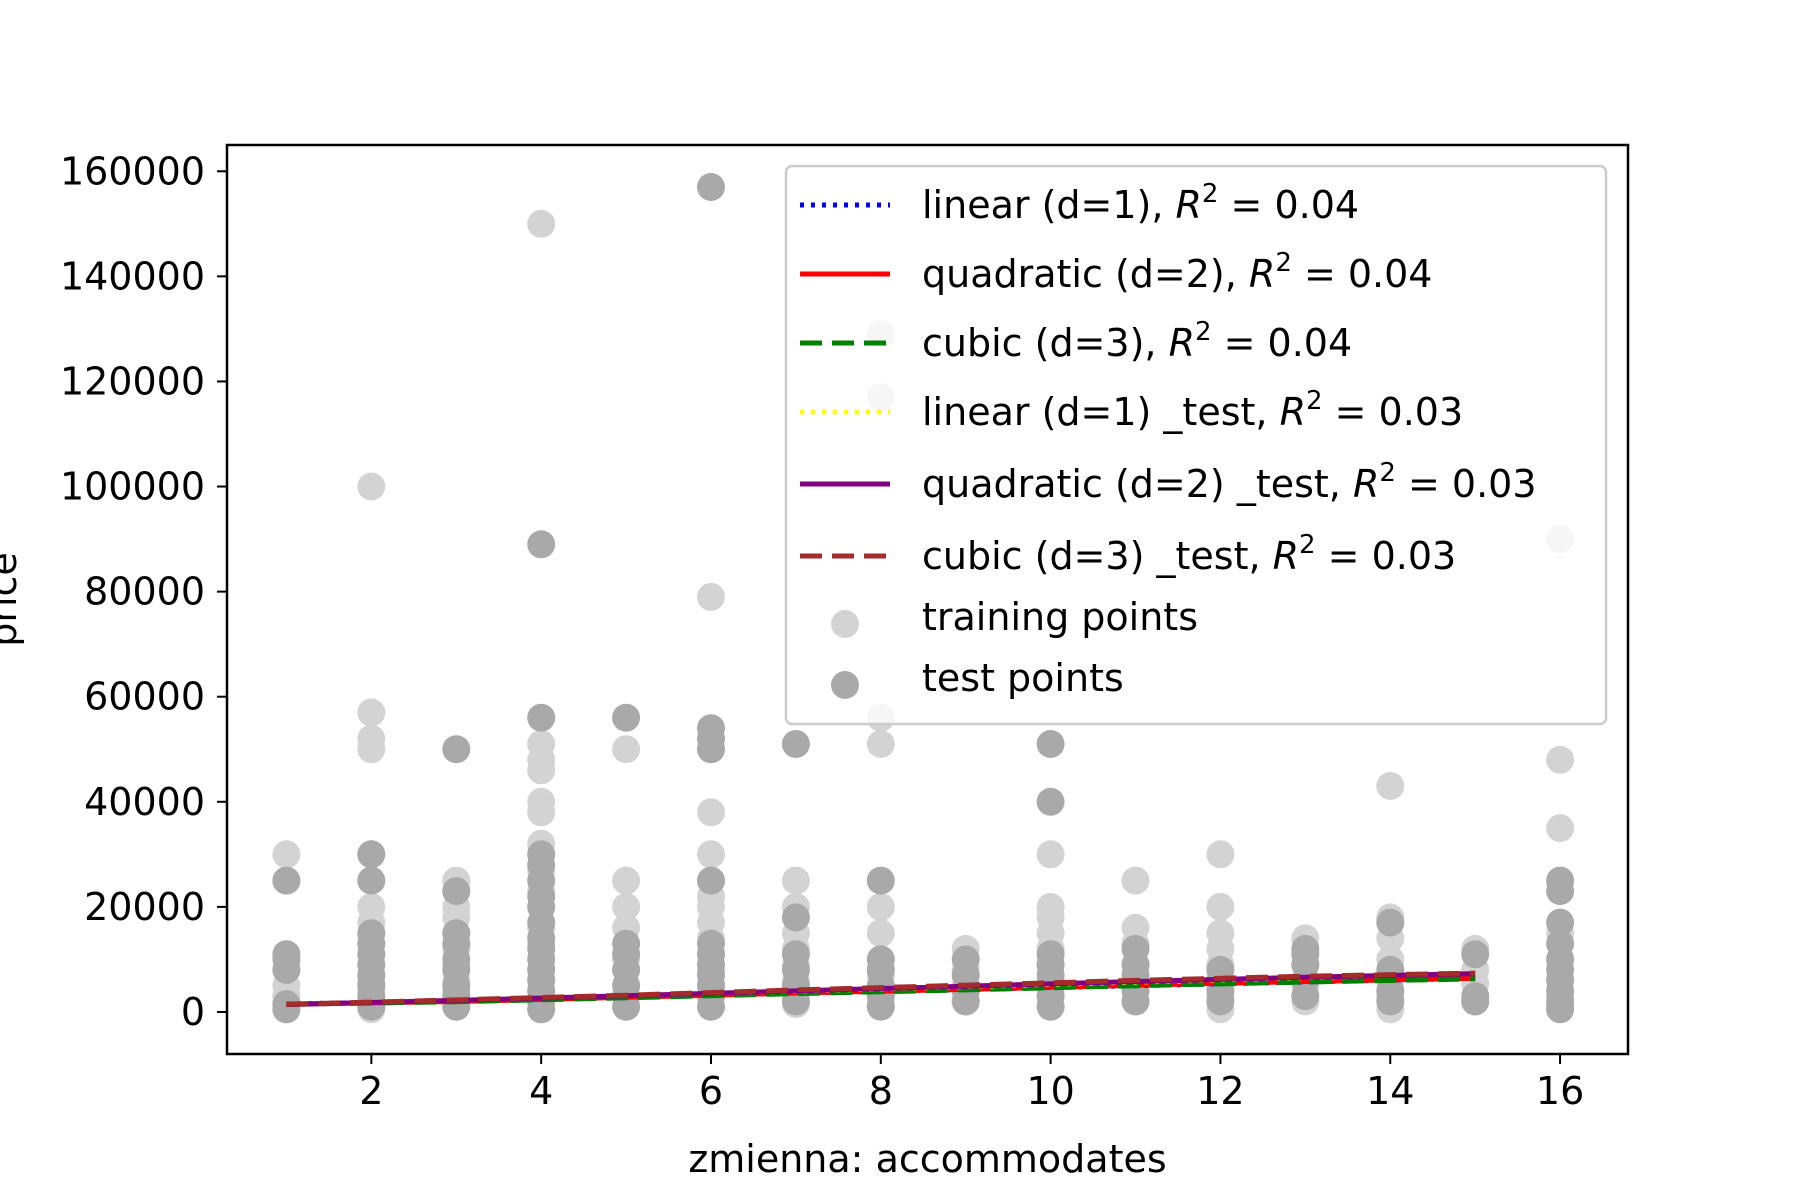 This screenshot has width=1800, height=1200. What do you see at coordinates (711, 1091) in the screenshot?
I see `x-tick-label: 6` at bounding box center [711, 1091].